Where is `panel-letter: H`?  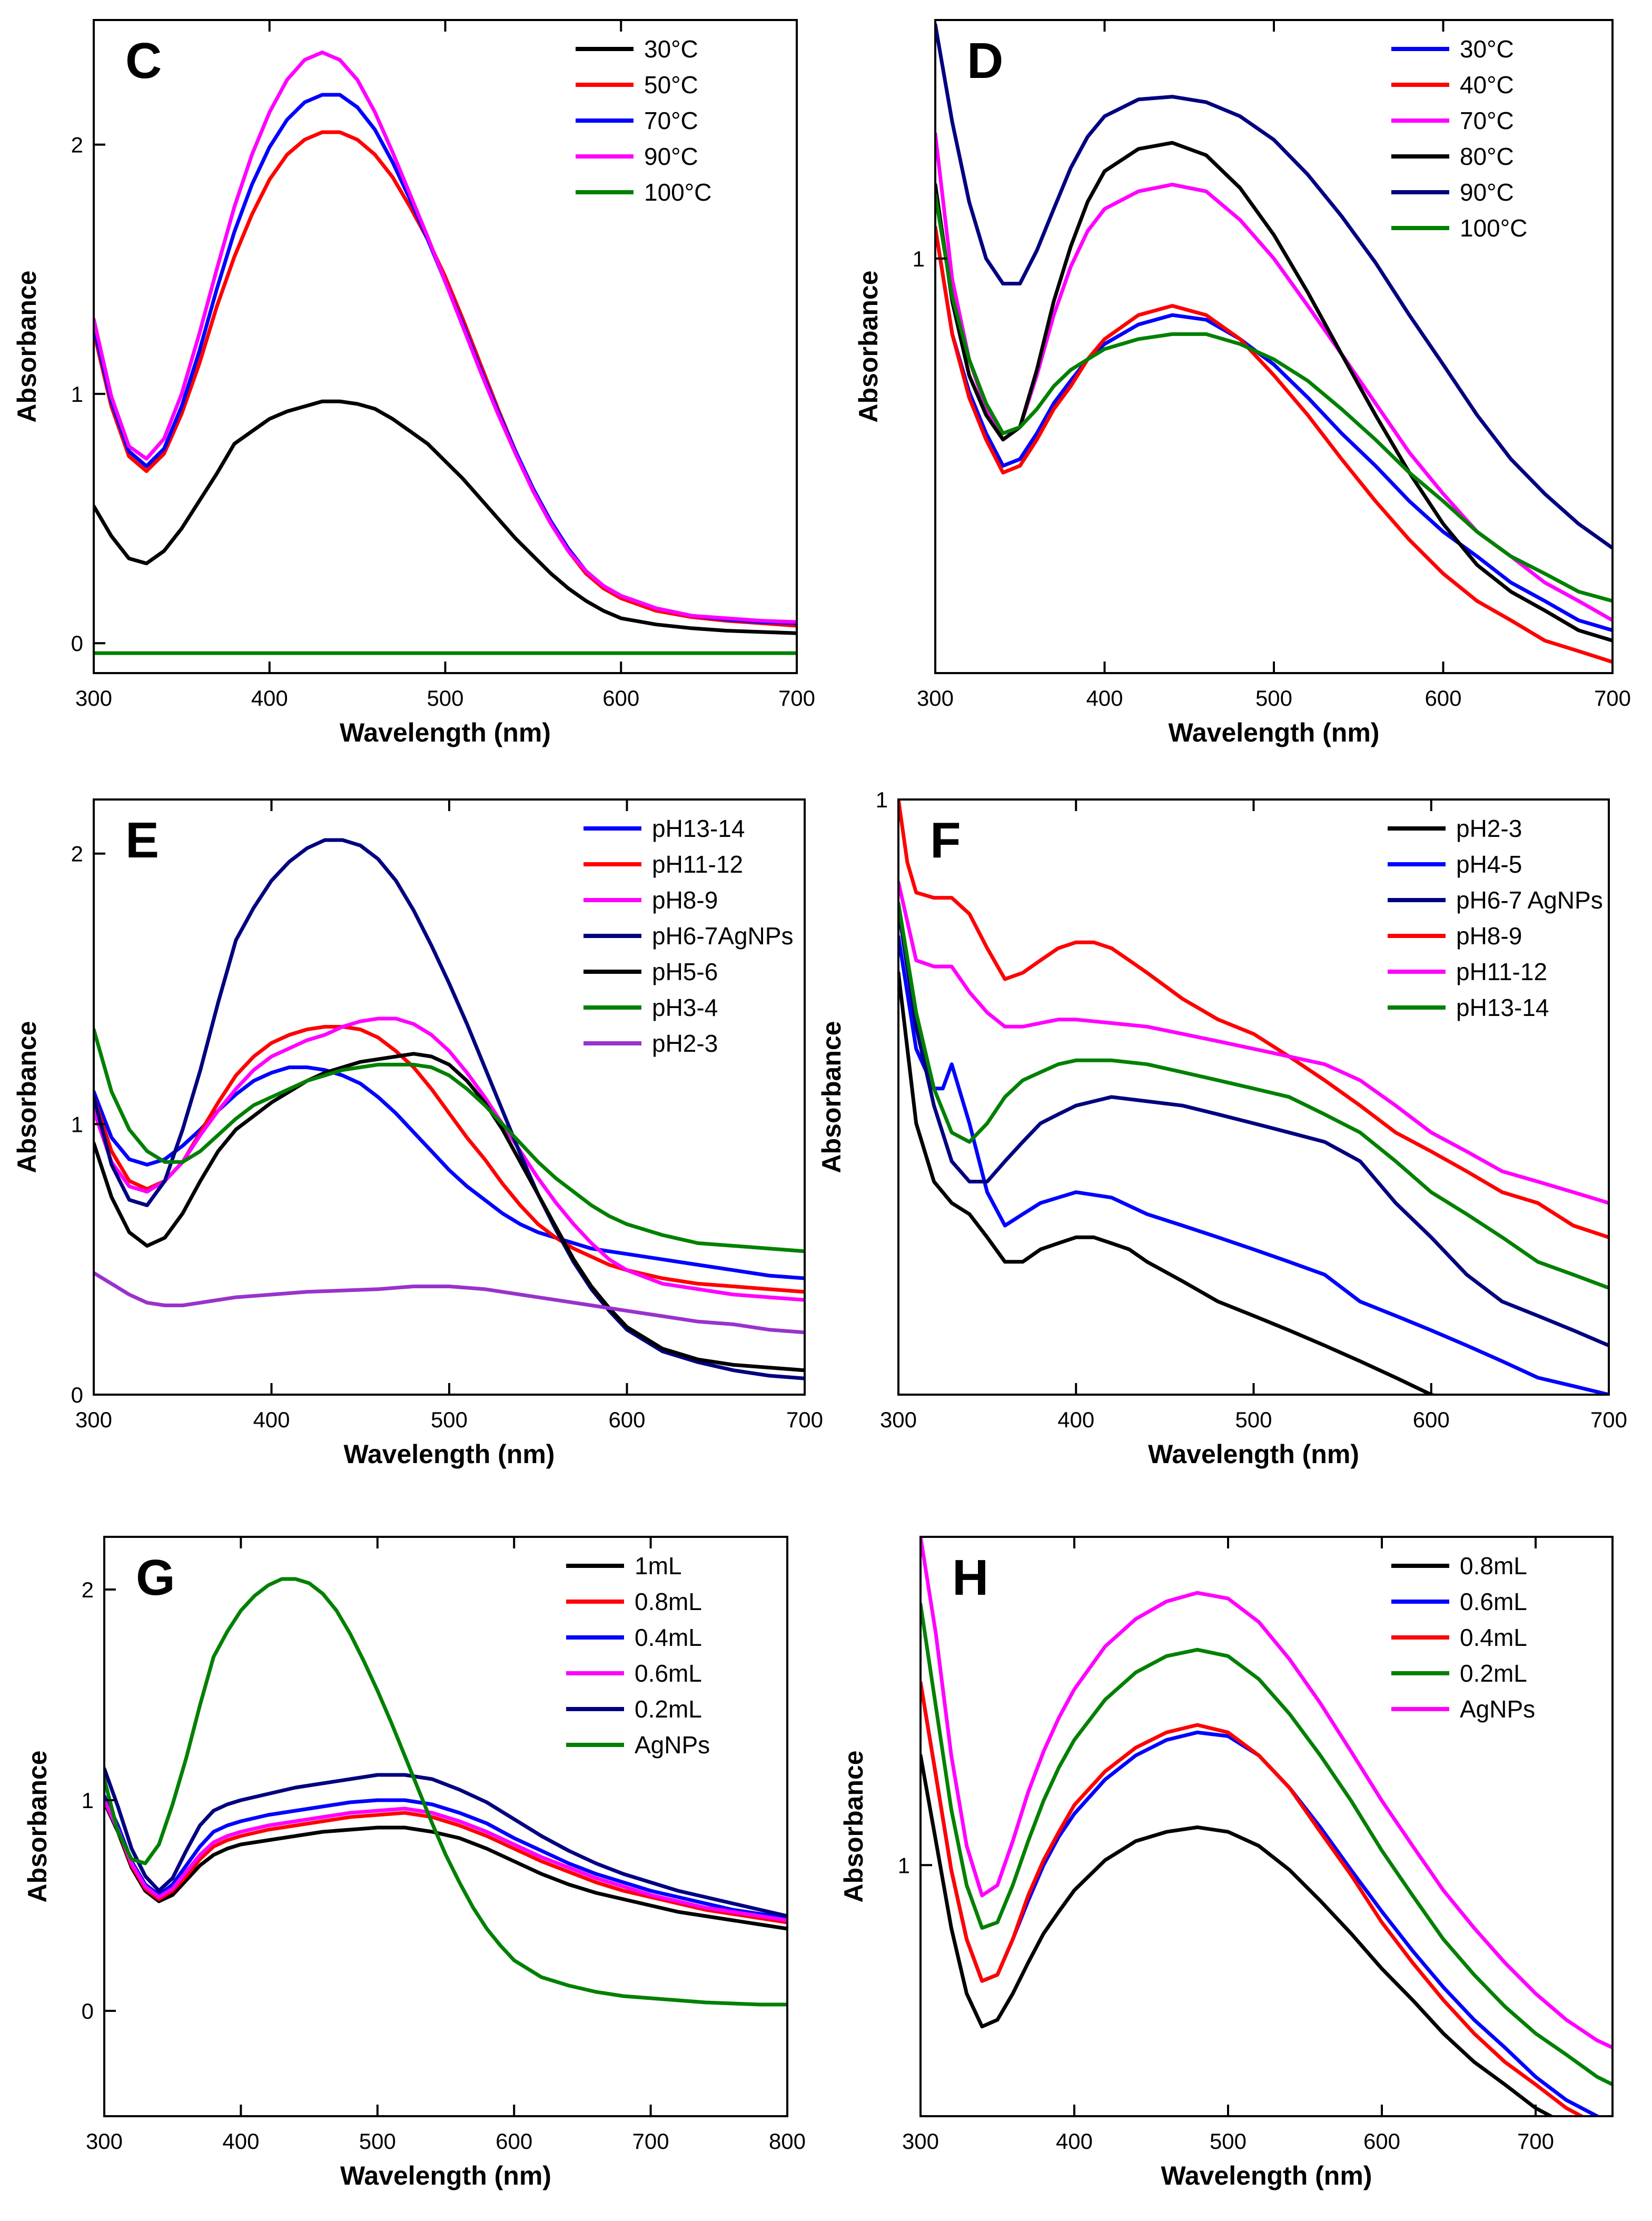 panel-letter: H is located at coordinates (970, 1578).